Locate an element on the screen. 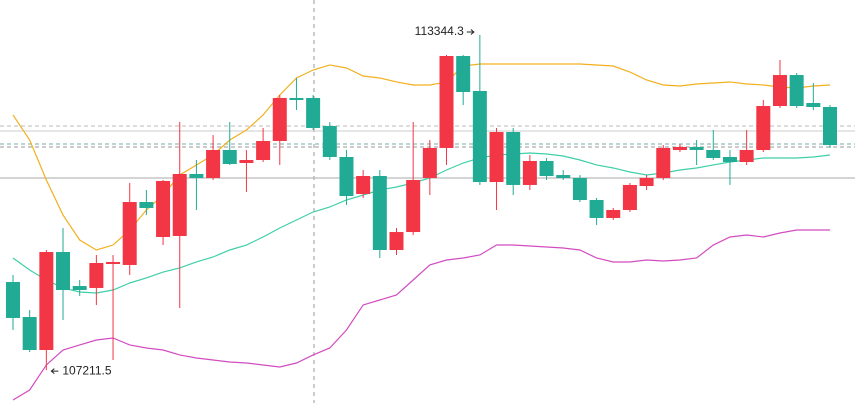 The height and width of the screenshot is (403, 855). high-label: 113344.3 is located at coordinates (439, 31).